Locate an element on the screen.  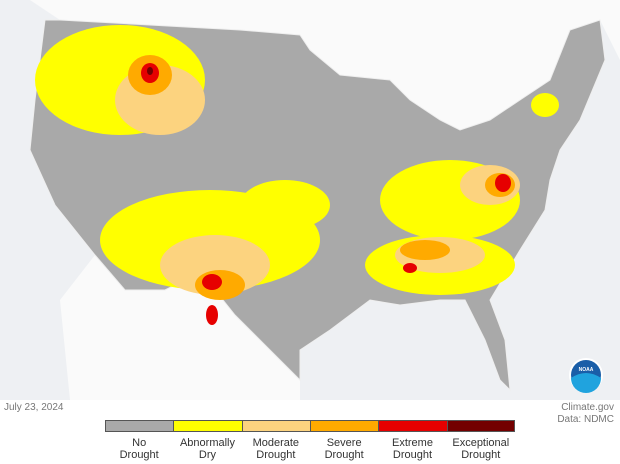
legend-item: No Drought is located at coordinates (139, 440).